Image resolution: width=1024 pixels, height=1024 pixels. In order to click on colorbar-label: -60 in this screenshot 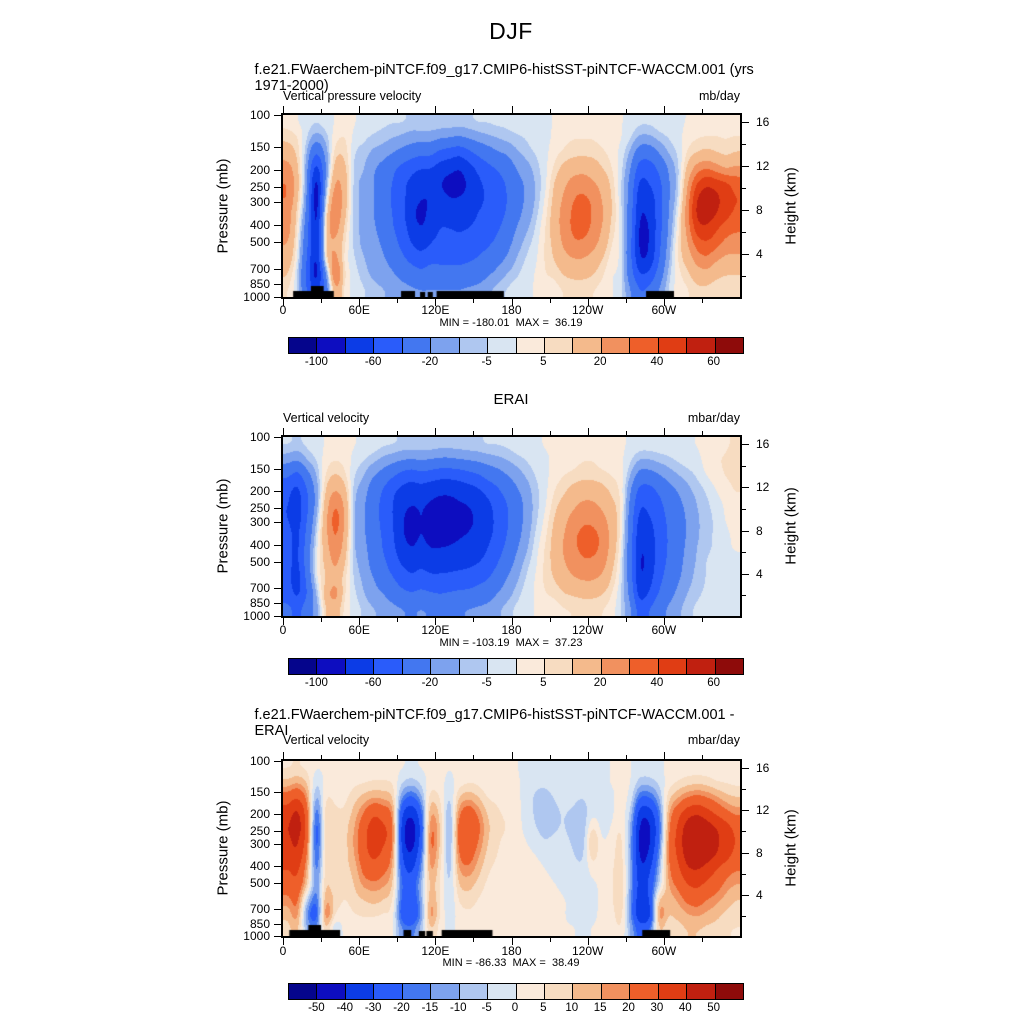, I will do `click(373, 683)`.